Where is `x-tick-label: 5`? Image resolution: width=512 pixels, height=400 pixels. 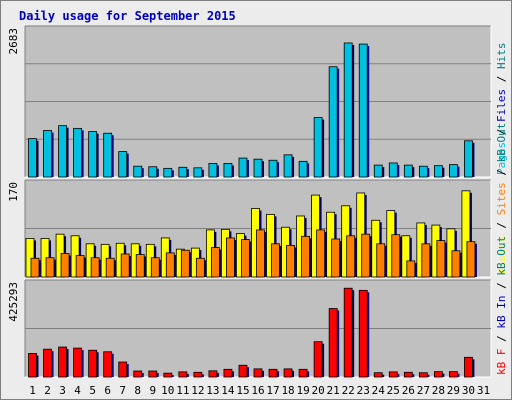 x-tick-label: 5 is located at coordinates (92, 390).